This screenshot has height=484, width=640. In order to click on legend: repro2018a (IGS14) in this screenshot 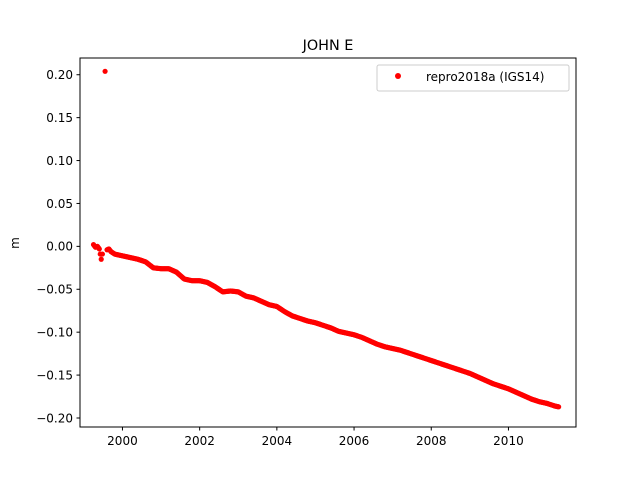, I will do `click(473, 78)`.